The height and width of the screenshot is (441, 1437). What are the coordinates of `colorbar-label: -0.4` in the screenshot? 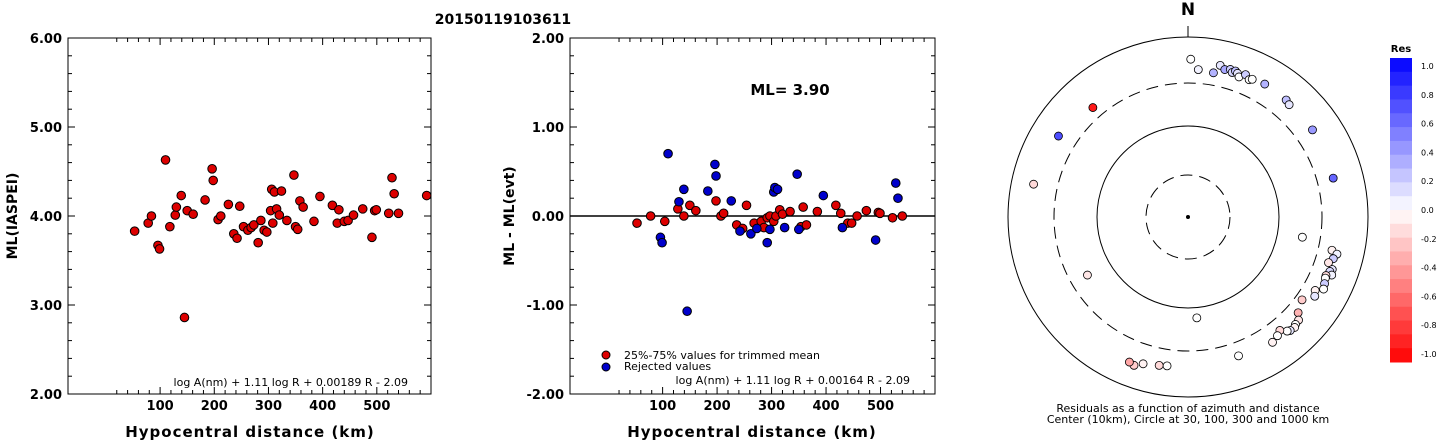 It's located at (1429, 268).